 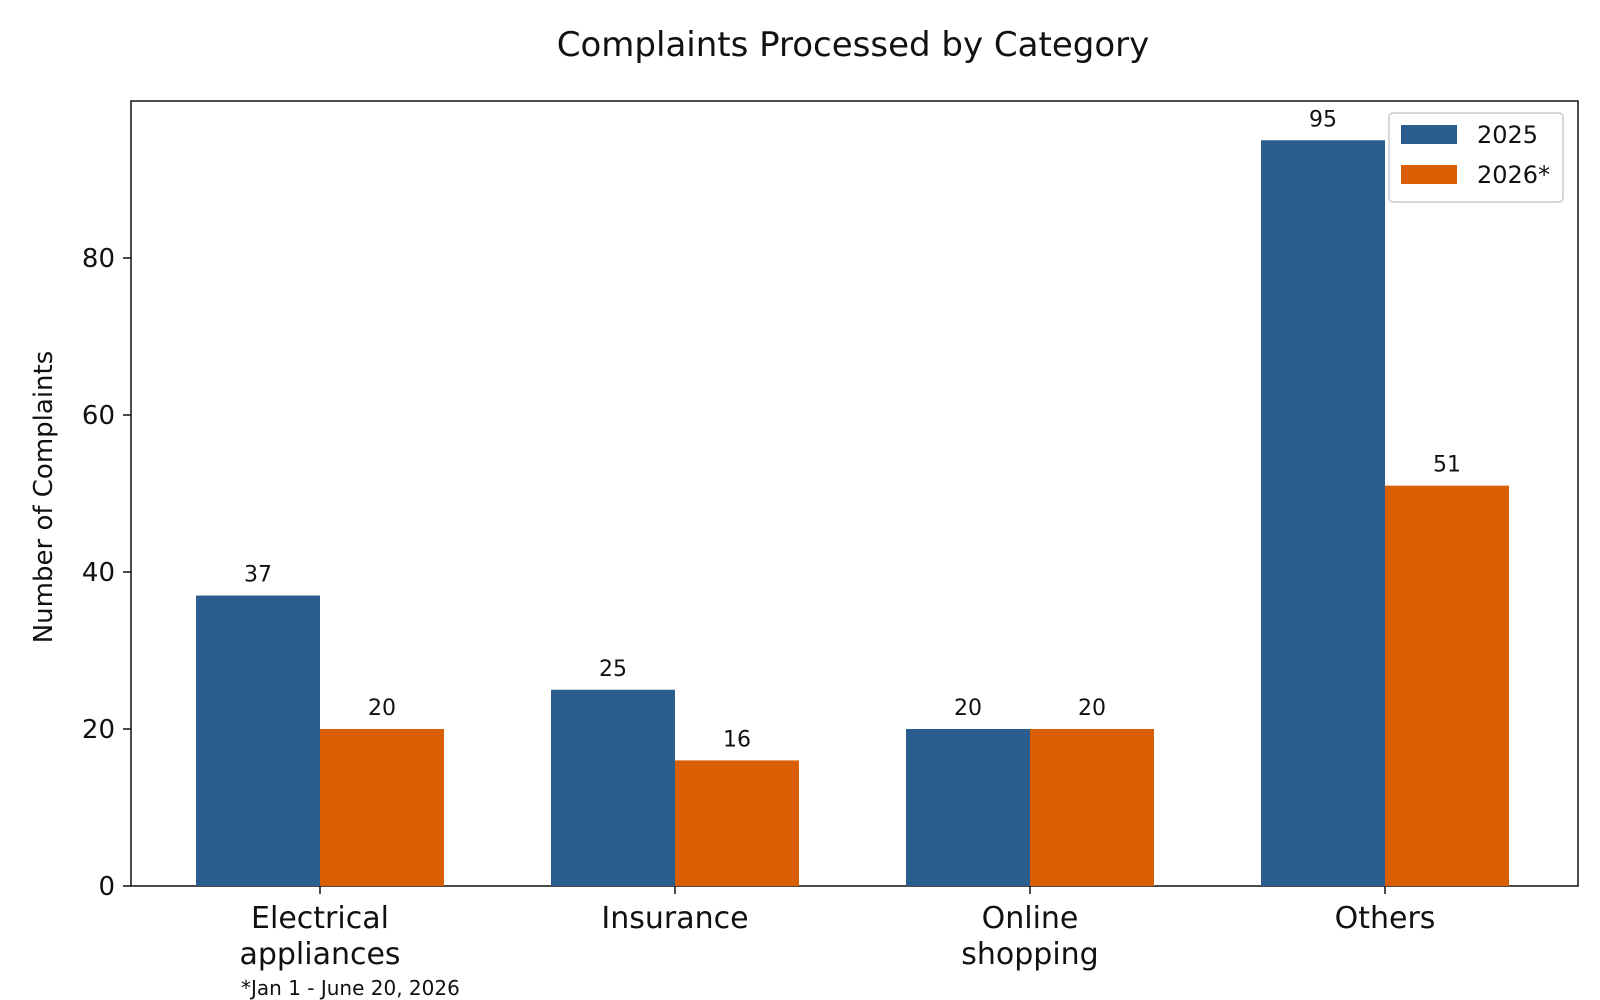 I want to click on x-tick-label: Others, so click(x=1385, y=918).